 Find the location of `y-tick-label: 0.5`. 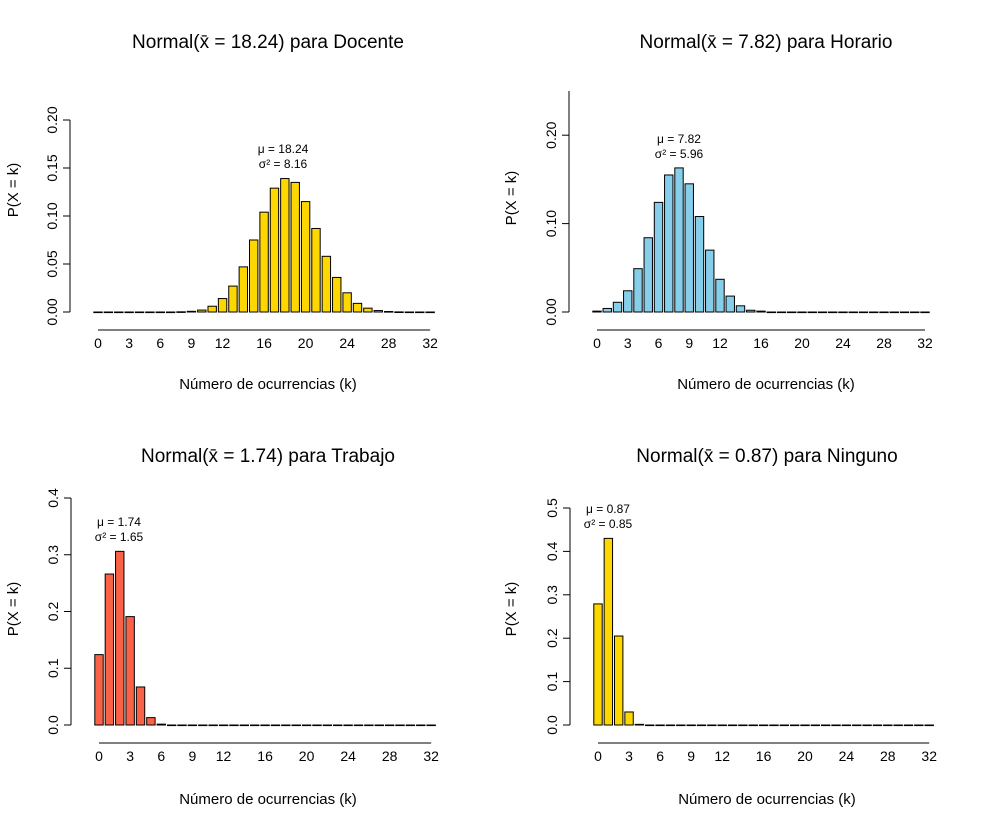

y-tick-label: 0.5 is located at coordinates (552, 508).